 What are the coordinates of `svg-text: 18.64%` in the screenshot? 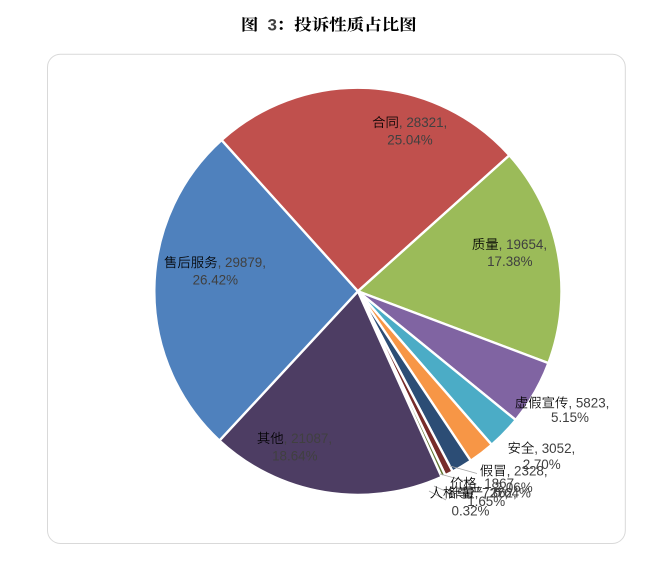 It's located at (295, 456).